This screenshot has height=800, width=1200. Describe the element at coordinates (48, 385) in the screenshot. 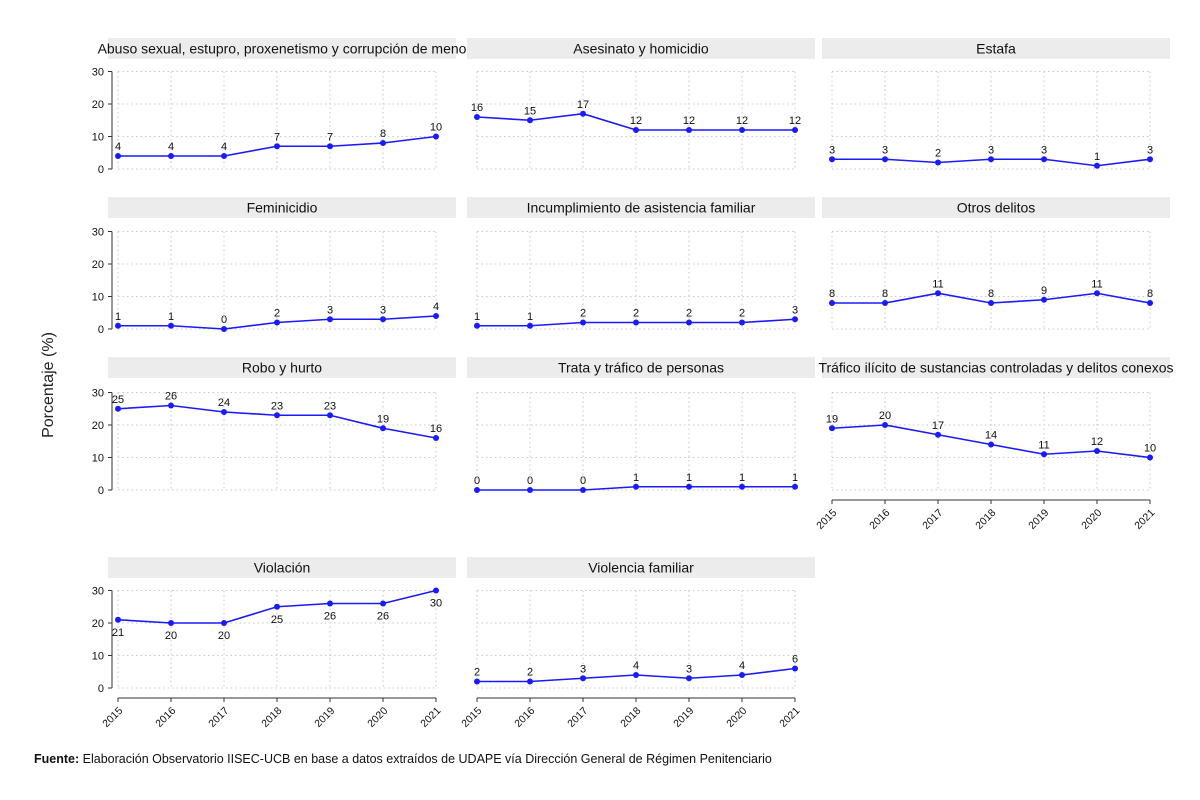

I see `y-axis-label: Porcentaje (%)` at that location.